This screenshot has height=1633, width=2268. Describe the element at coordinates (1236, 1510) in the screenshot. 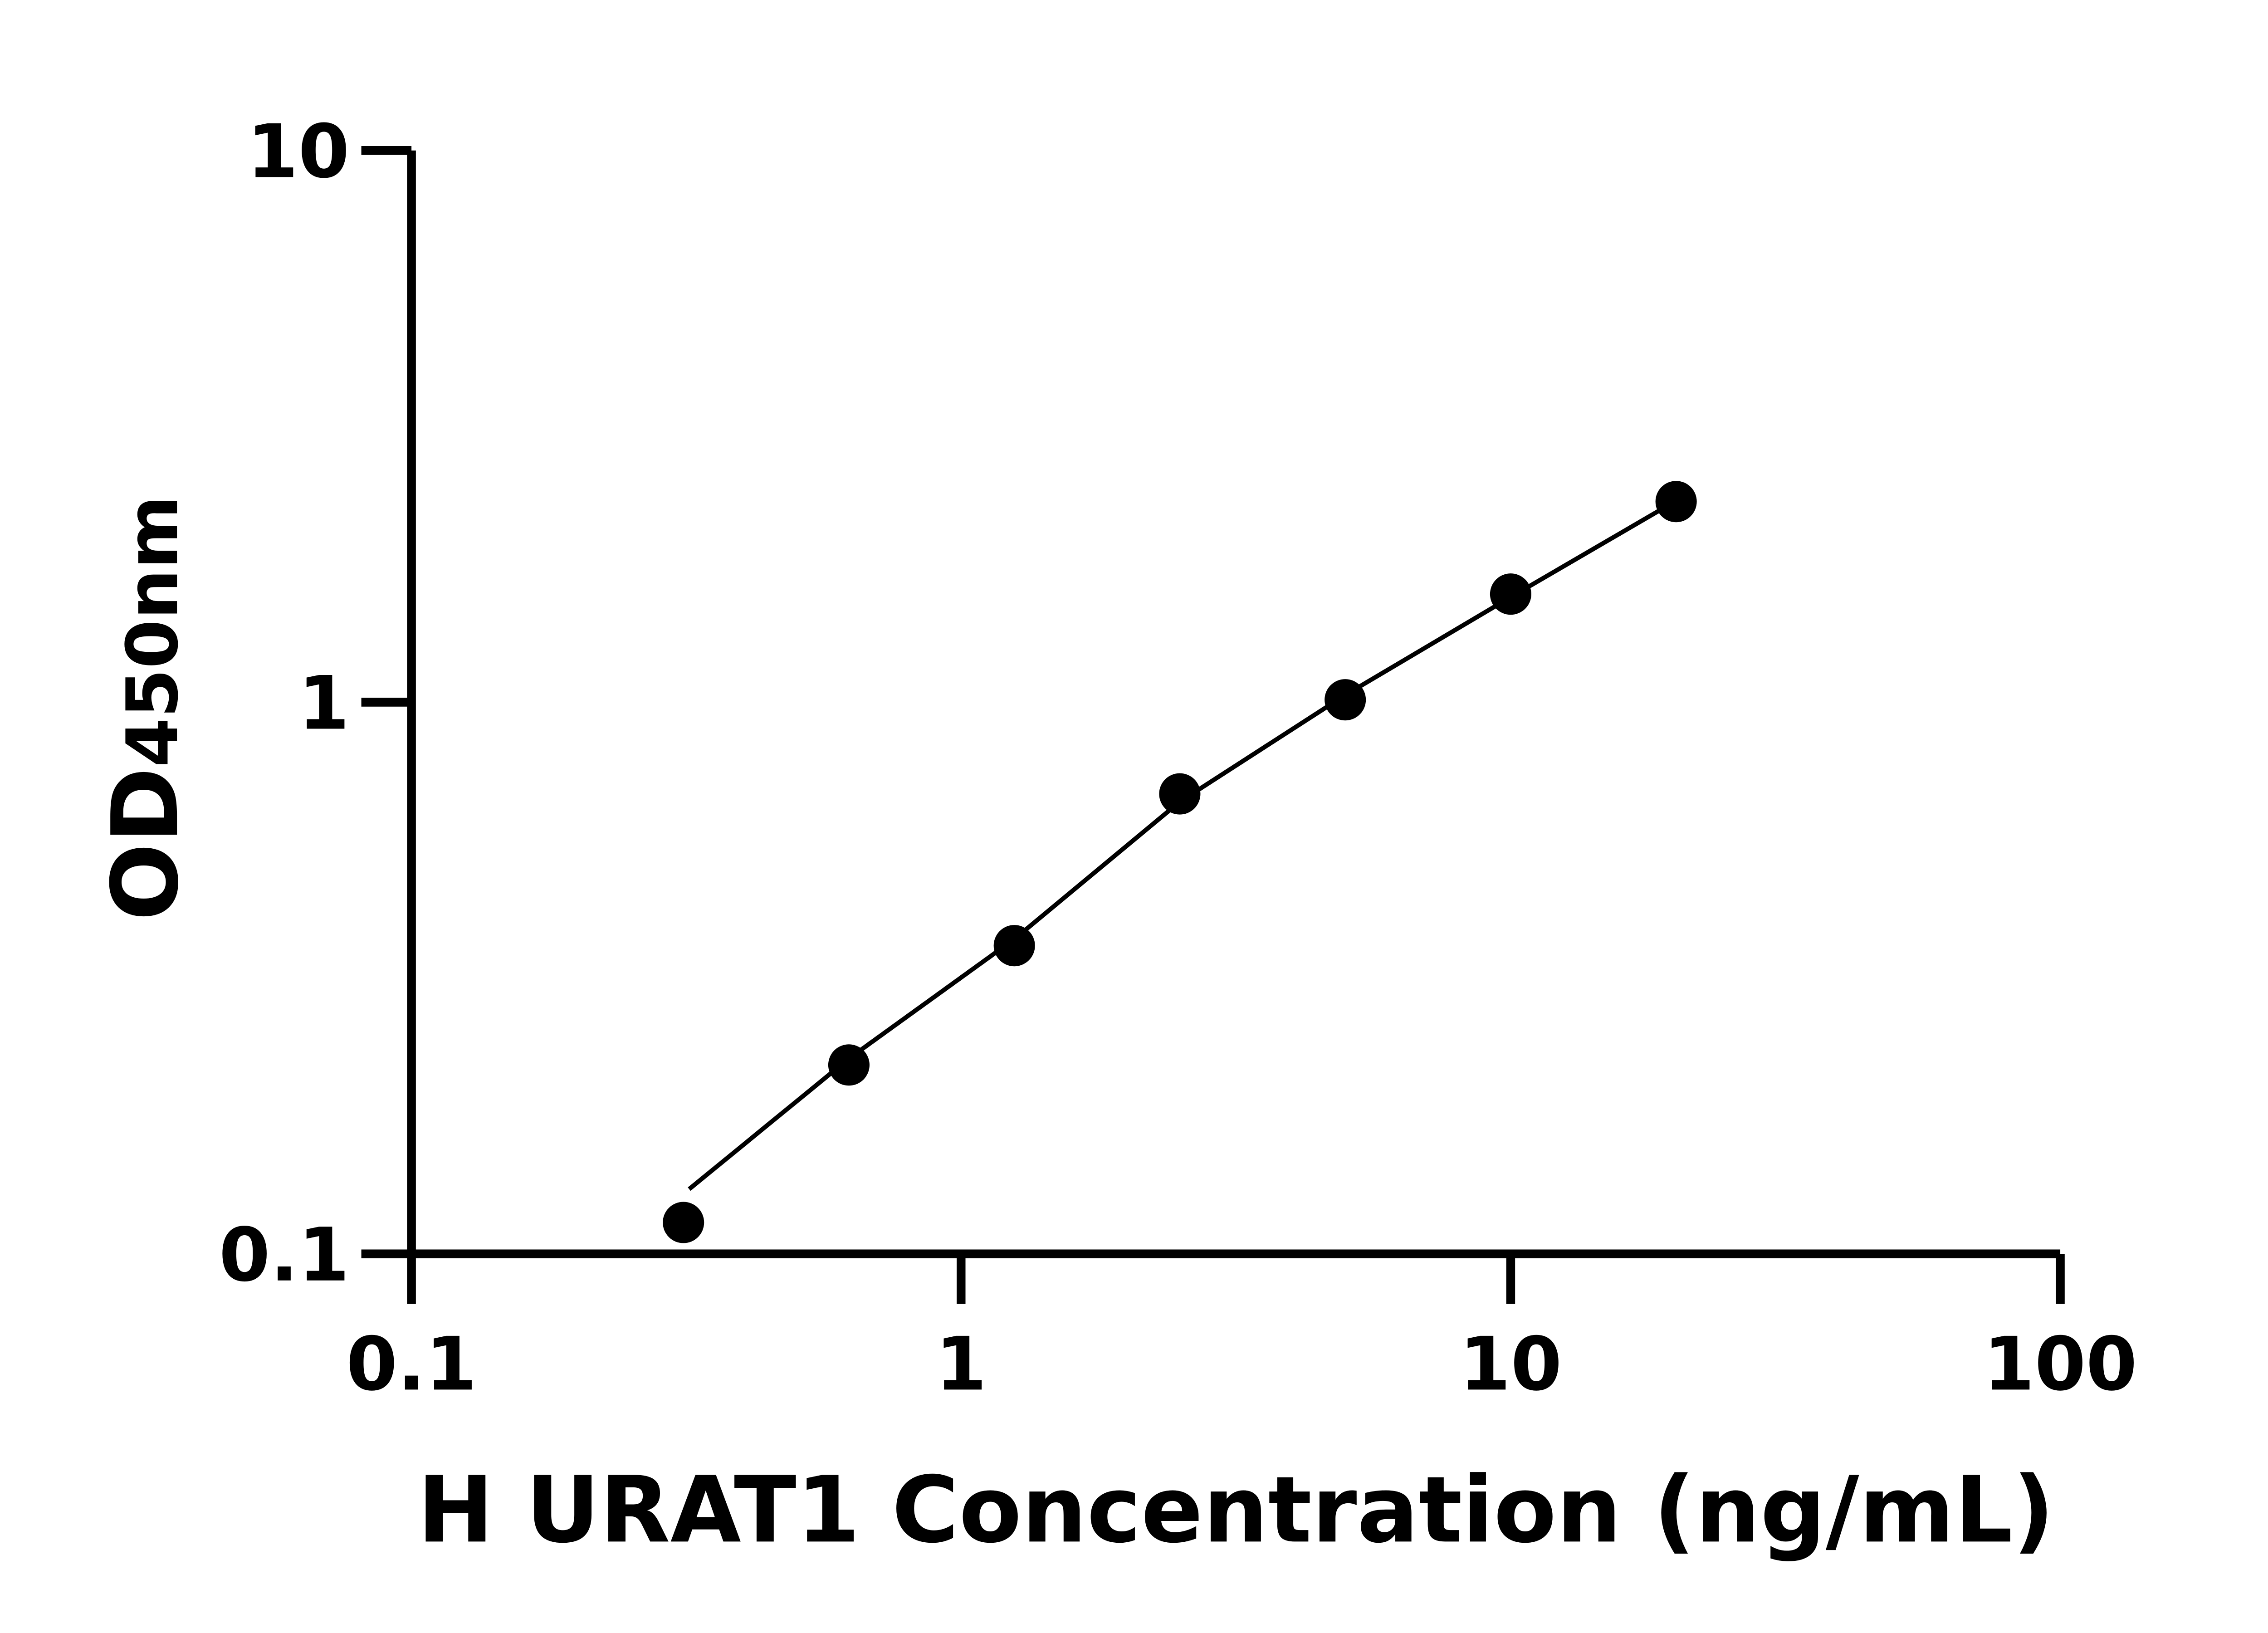

I see `x-axis-label: H URAT1 Concentration (ng/mL)` at that location.